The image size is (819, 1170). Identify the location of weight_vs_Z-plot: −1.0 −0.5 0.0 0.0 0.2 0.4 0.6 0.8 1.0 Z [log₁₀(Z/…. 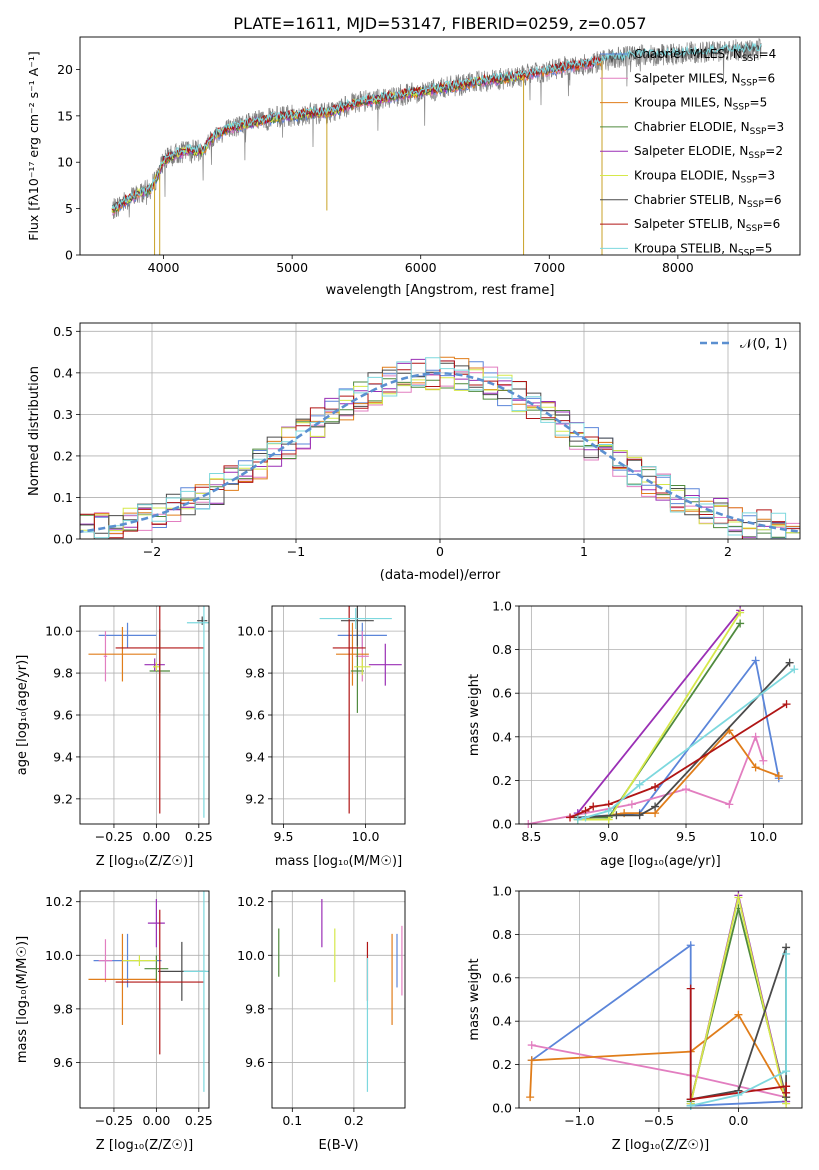
(635, 1018).